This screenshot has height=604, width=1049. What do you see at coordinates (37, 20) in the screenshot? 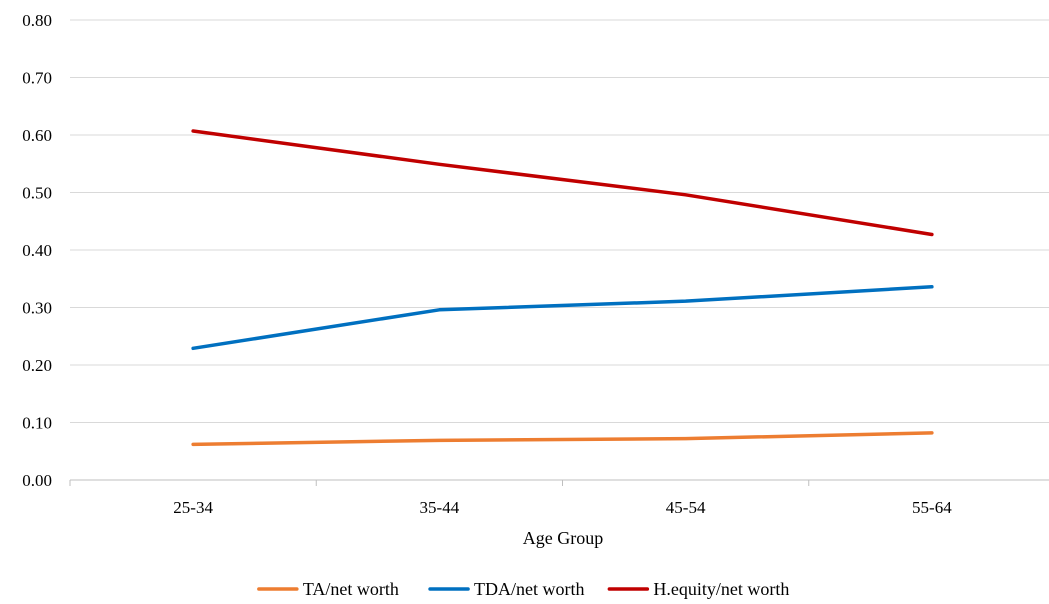
I see `y-tick-label: 0.80` at bounding box center [37, 20].